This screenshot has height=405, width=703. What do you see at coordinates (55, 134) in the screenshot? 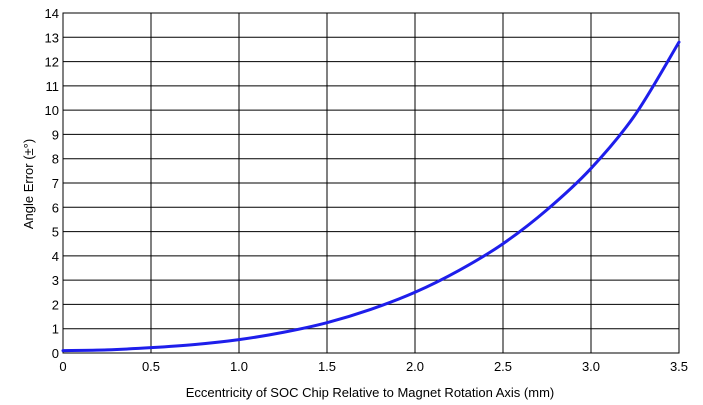
I see `y-tick-label: 9` at bounding box center [55, 134].